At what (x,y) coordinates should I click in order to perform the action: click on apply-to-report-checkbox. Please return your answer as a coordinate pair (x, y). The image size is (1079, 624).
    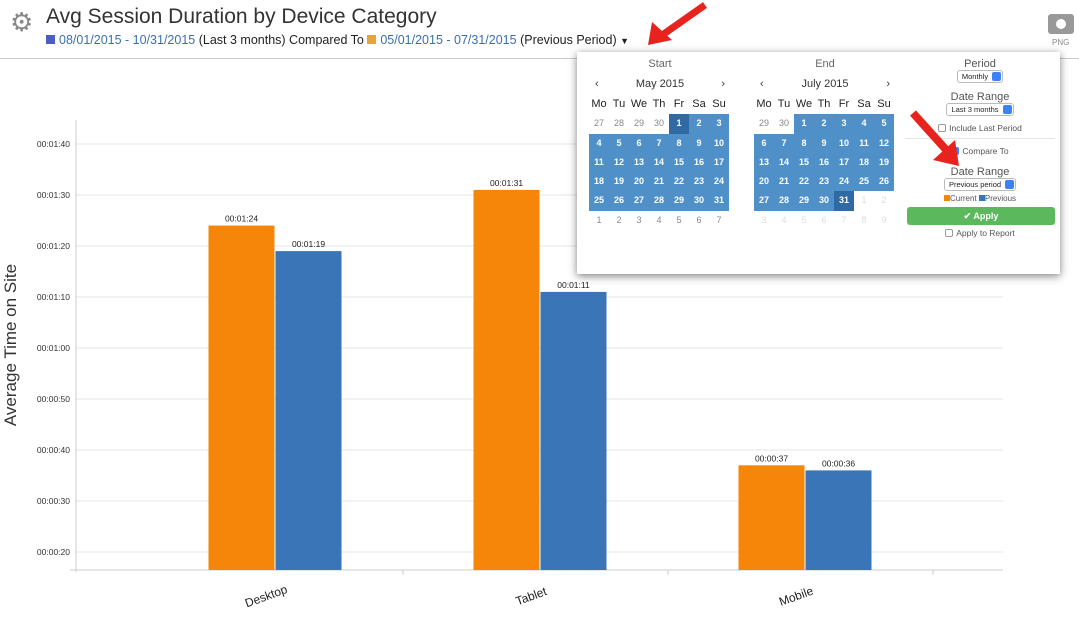
    Looking at the image, I should click on (949, 233).